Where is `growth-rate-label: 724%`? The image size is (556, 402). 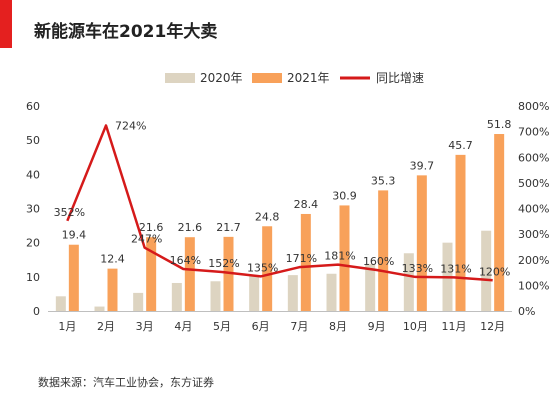 growth-rate-label: 724% is located at coordinates (130, 125).